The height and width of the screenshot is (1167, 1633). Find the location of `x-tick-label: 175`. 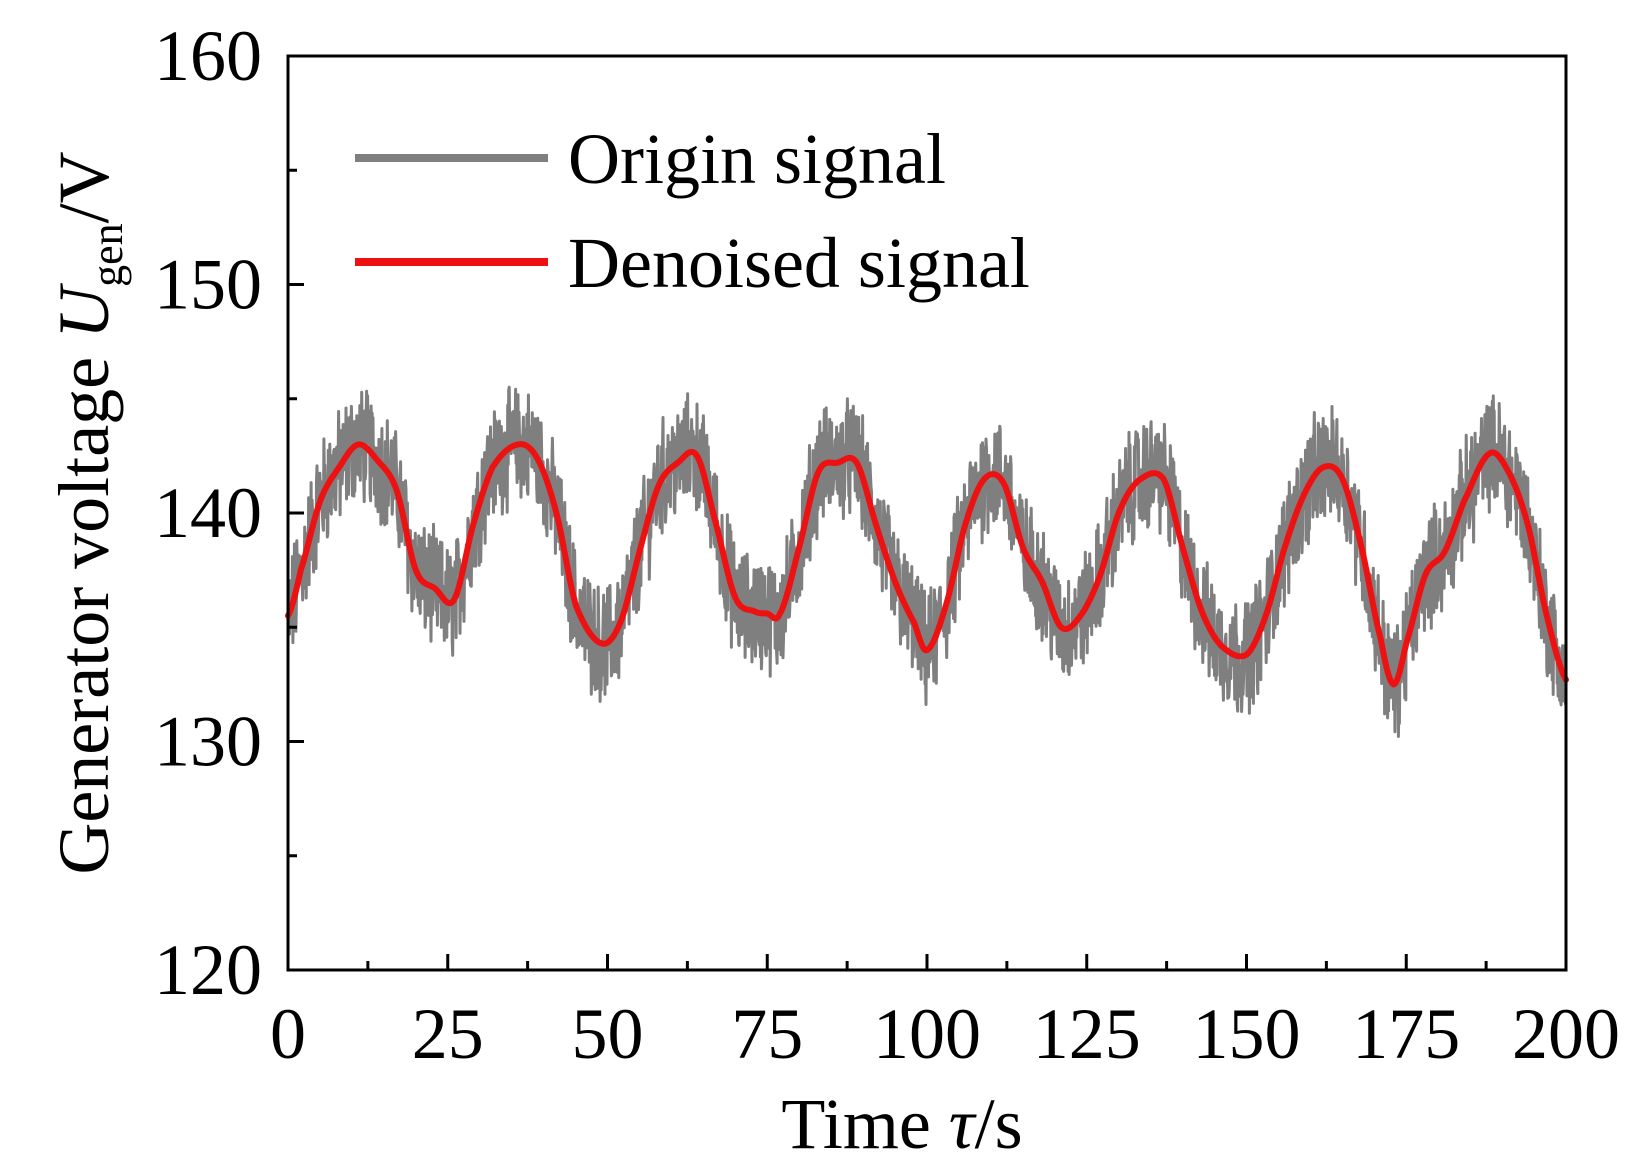

x-tick-label: 175 is located at coordinates (1406, 1034).